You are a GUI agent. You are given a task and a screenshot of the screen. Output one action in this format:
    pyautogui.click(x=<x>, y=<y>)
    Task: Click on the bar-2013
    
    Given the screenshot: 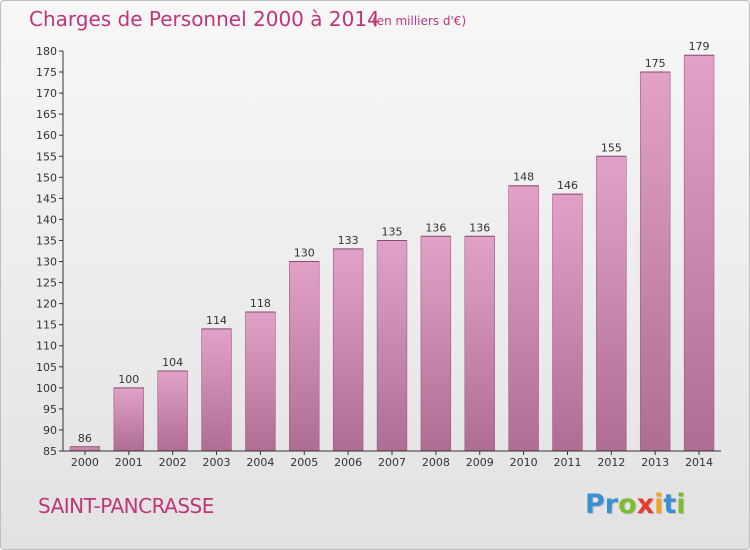 What is the action you would take?
    pyautogui.click(x=655, y=261)
    